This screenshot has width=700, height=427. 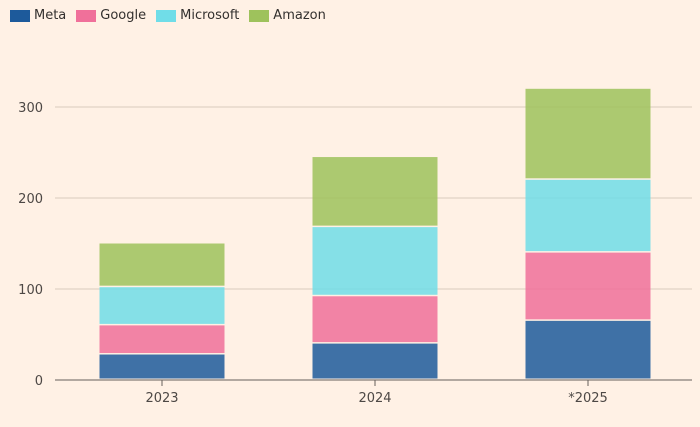 I want to click on legend-label: Meta, so click(x=50, y=15).